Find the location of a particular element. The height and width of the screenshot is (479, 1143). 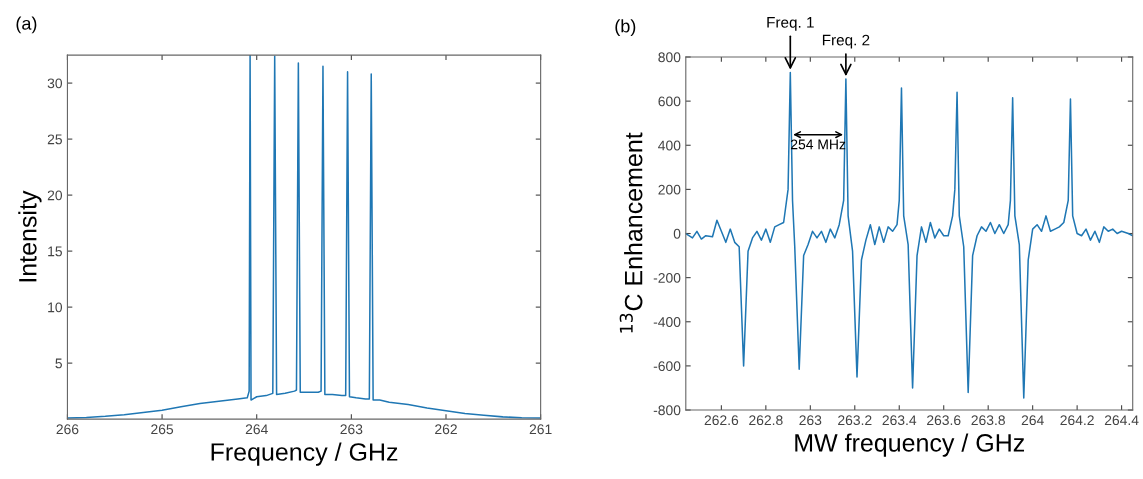

chart-title: (a) is located at coordinates (26, 25).